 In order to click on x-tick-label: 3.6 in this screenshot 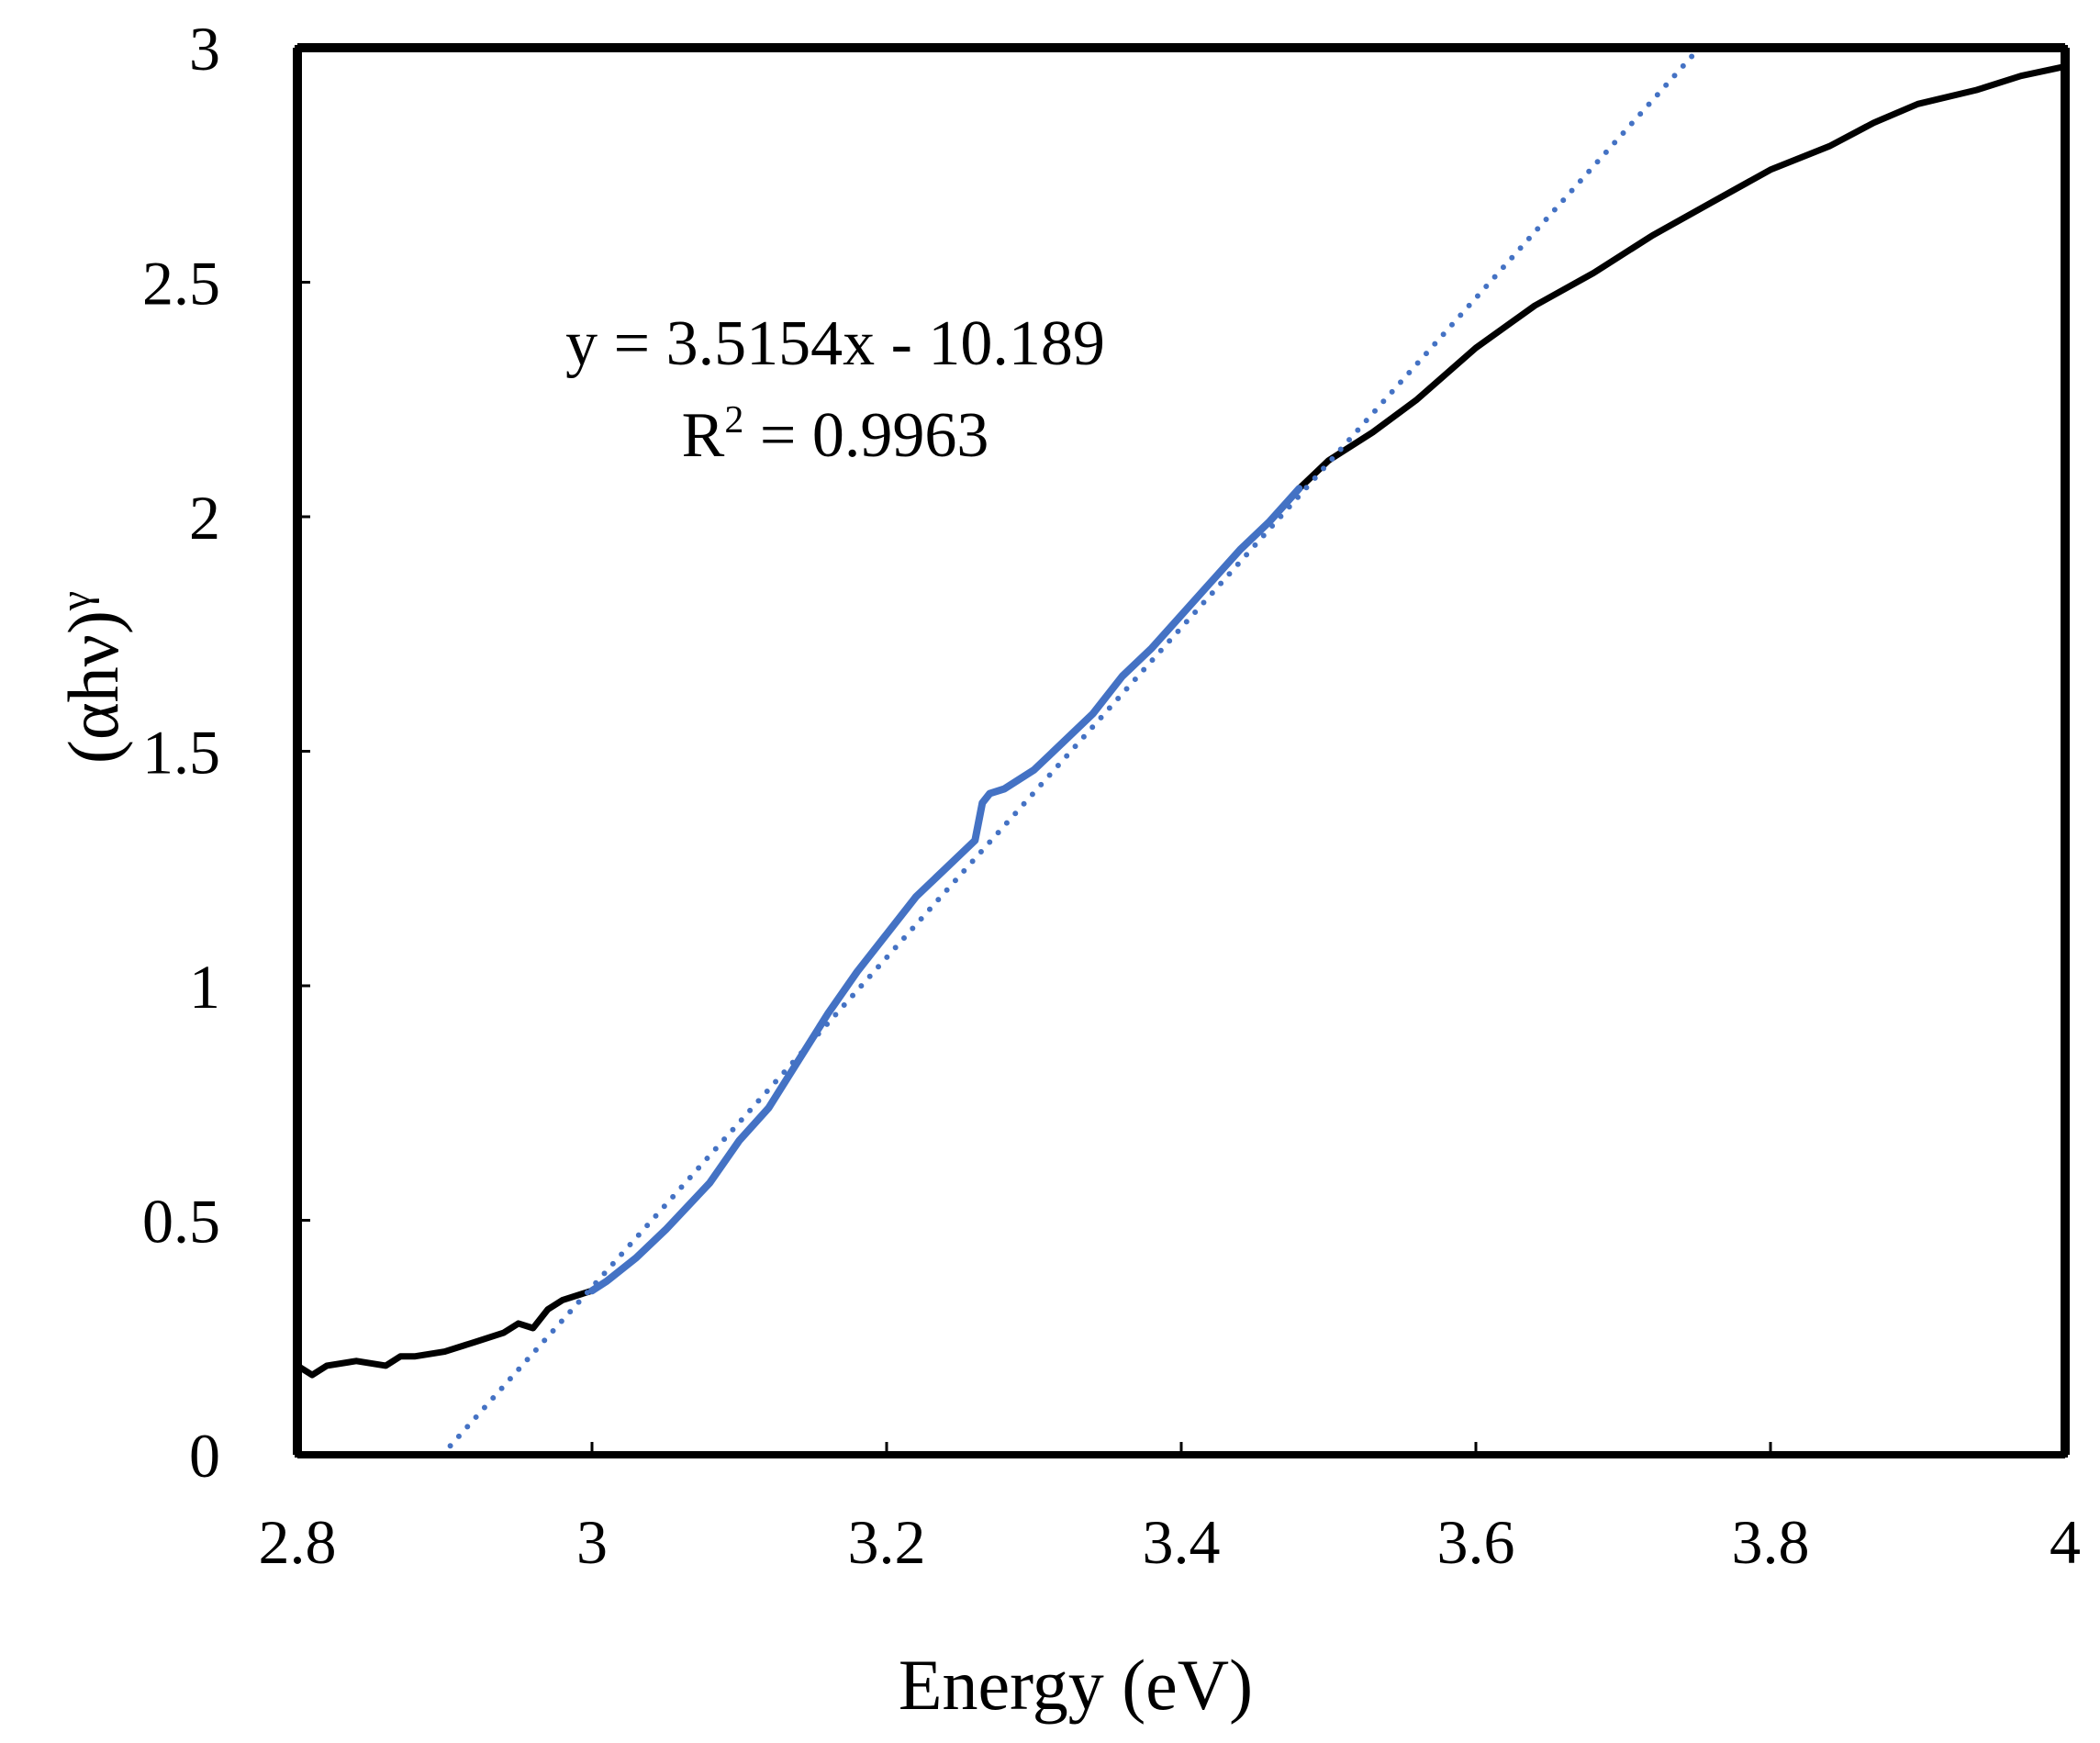, I will do `click(1476, 1542)`.